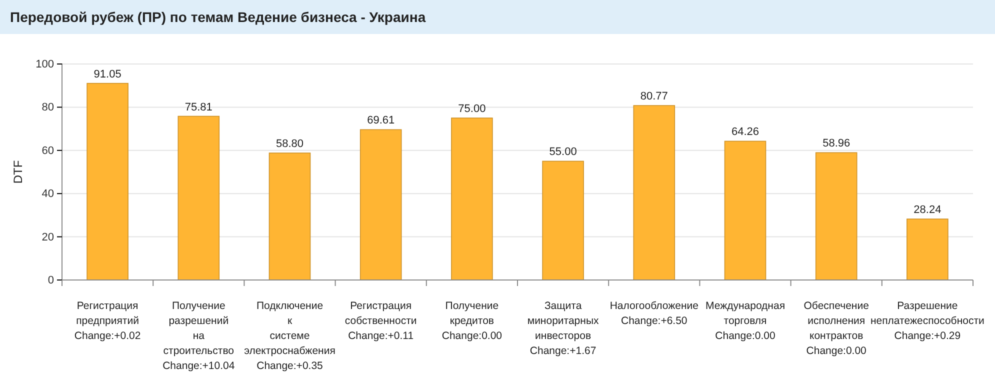 This screenshot has width=995, height=381. I want to click on data-label: 69.61, so click(381, 120).